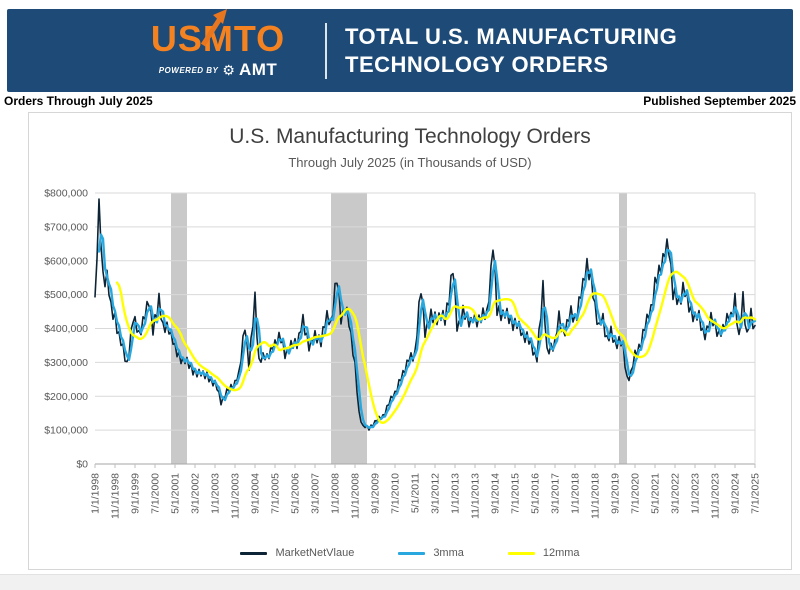 The width and height of the screenshot is (800, 590). Describe the element at coordinates (756, 493) in the screenshot. I see `x-axis-tick-label: 7/1/2025` at that location.